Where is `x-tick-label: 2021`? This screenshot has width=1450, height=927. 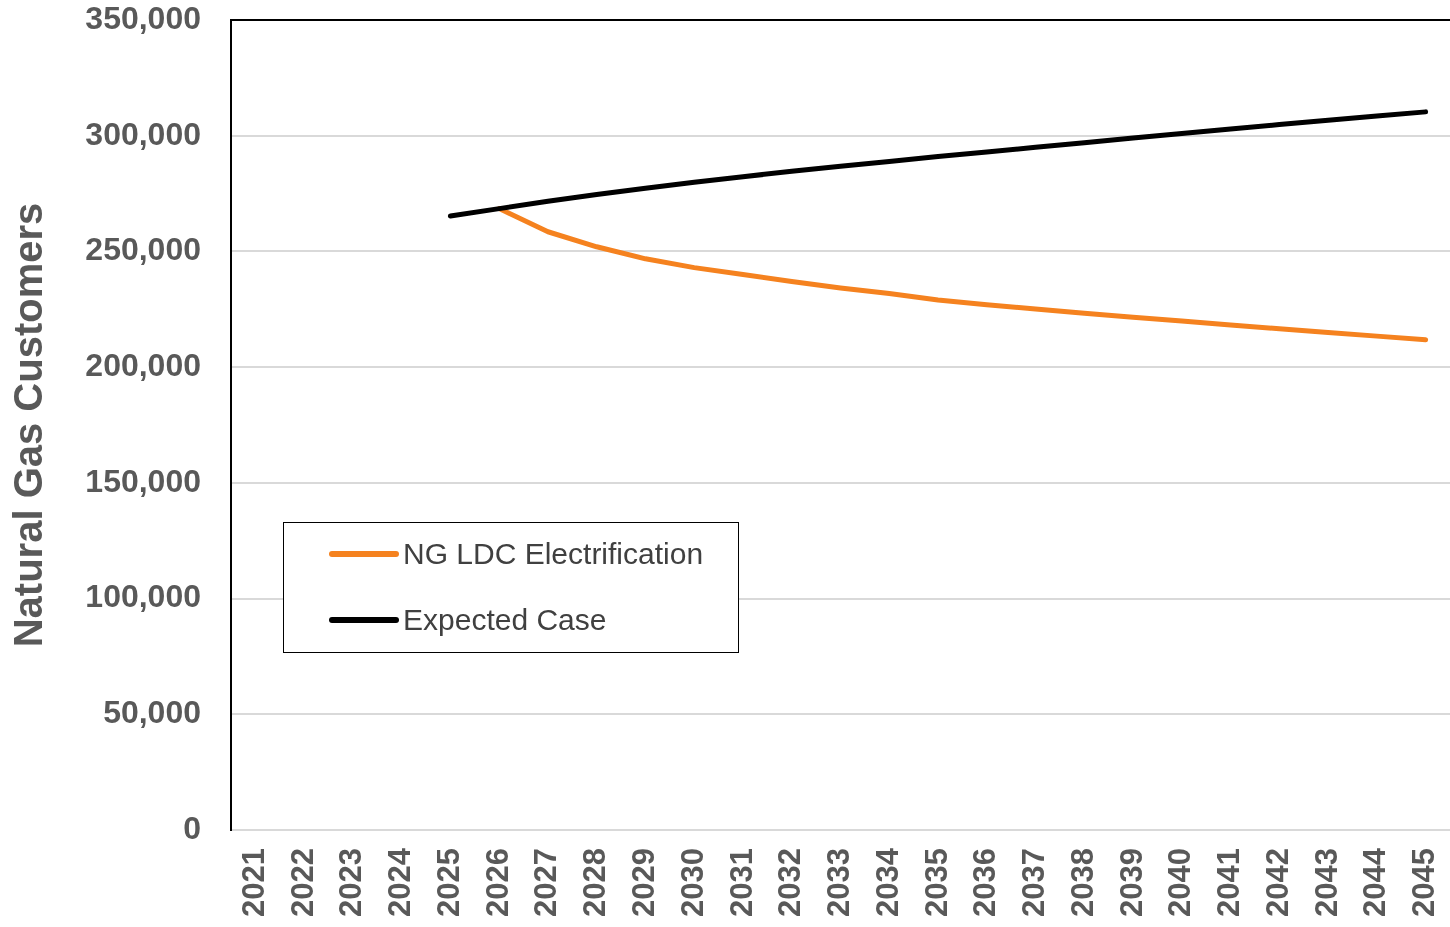
x-tick-label: 2021 is located at coordinates (253, 882).